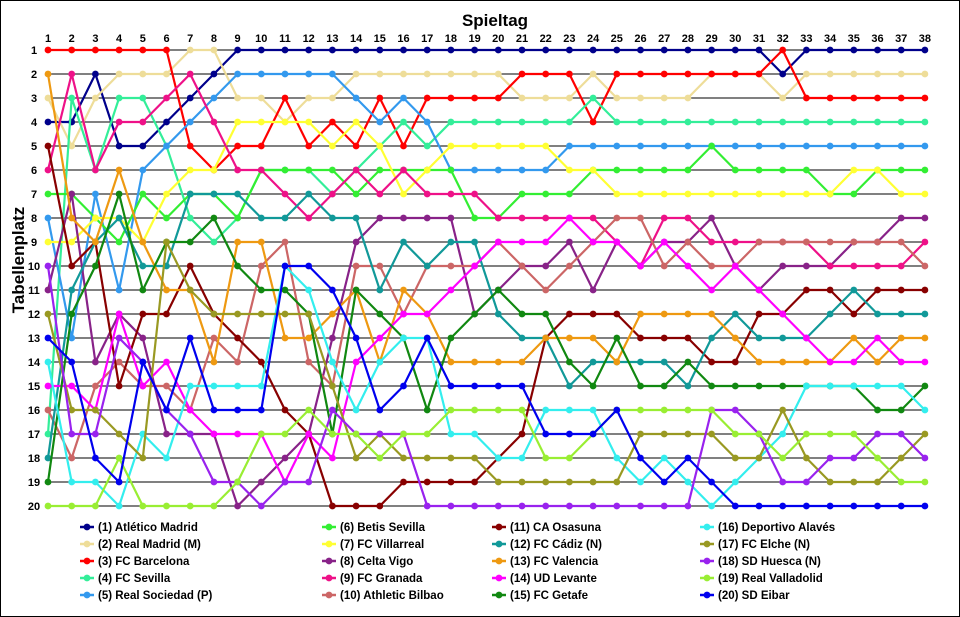  I want to click on y-tick-7: 7, so click(34, 195).